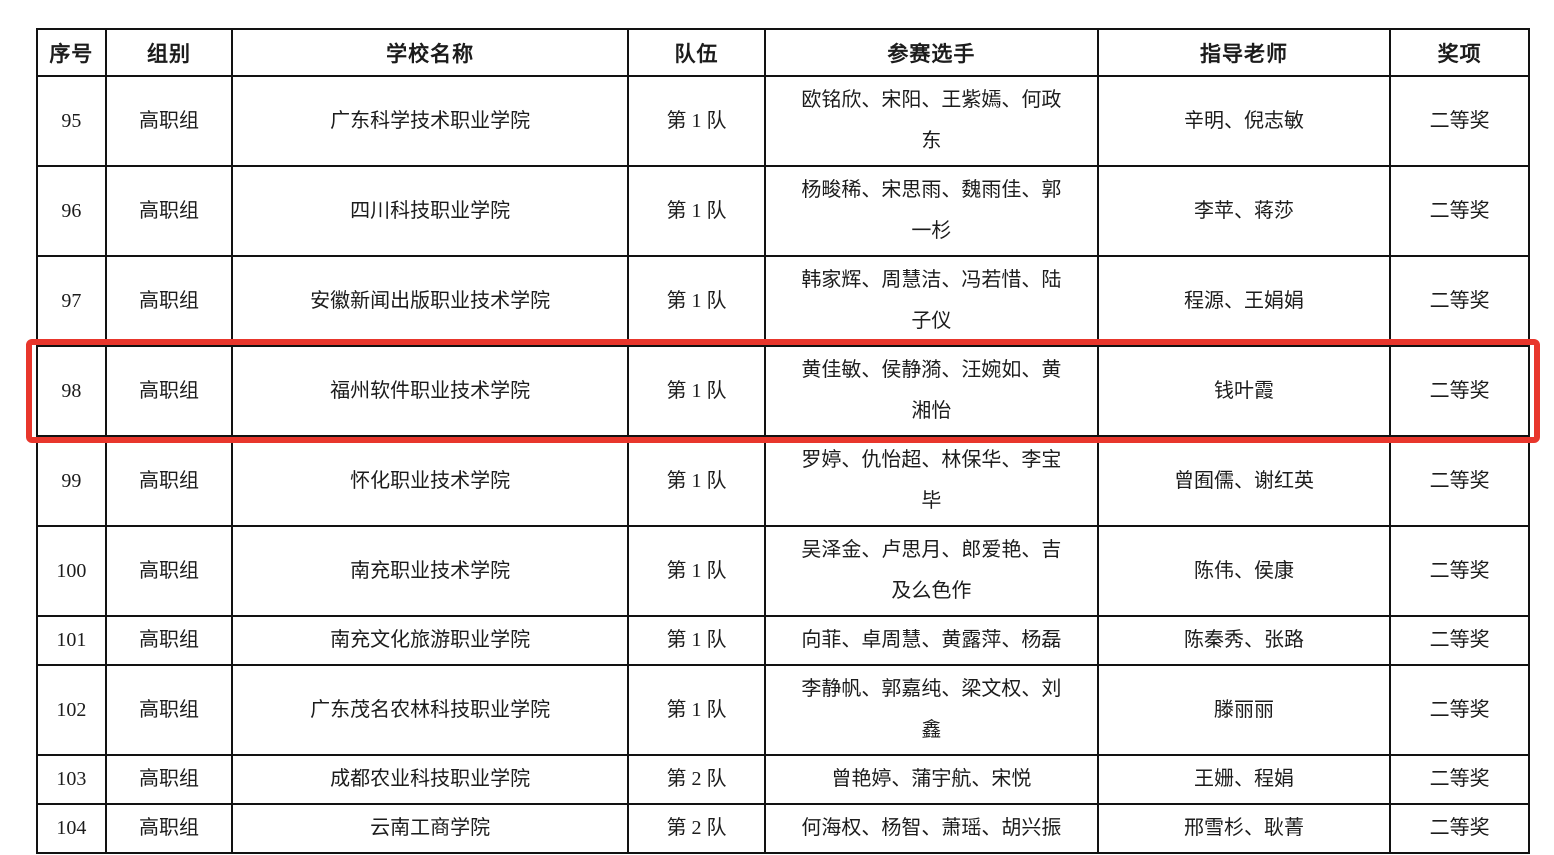 This screenshot has width=1554, height=855. I want to click on cell-no: 102, so click(71, 710).